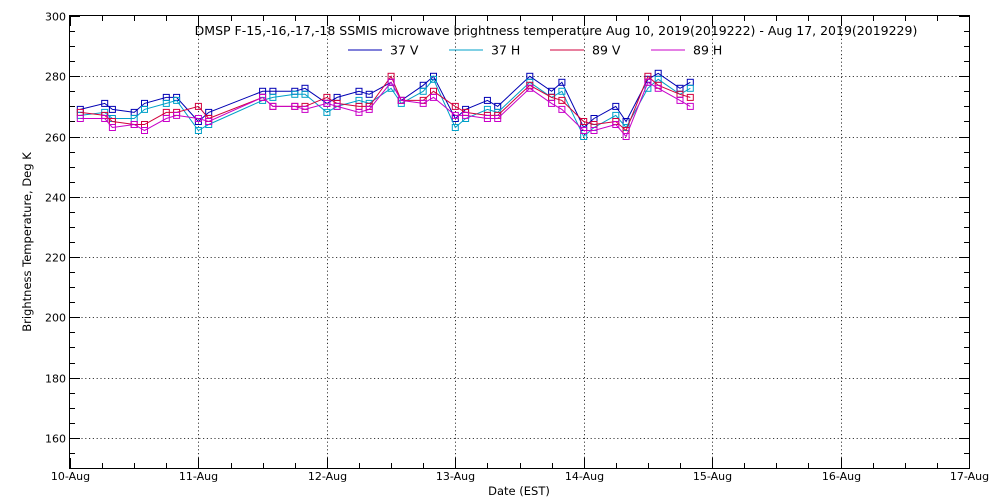 Image resolution: width=1000 pixels, height=500 pixels. What do you see at coordinates (519, 491) in the screenshot?
I see `x-axis-label: Date (EST)` at bounding box center [519, 491].